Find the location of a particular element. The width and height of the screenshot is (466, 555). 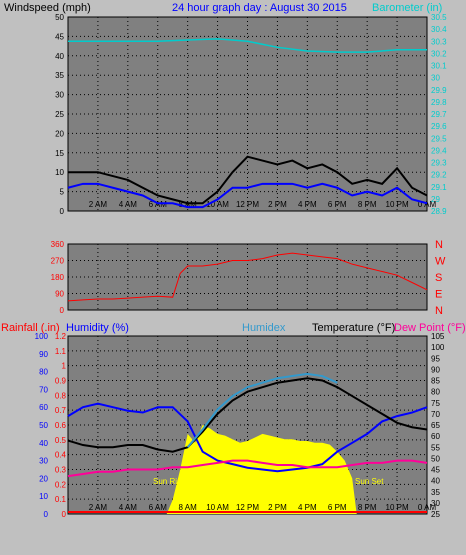

humidity-tick-label: 20 is located at coordinates (43, 478).